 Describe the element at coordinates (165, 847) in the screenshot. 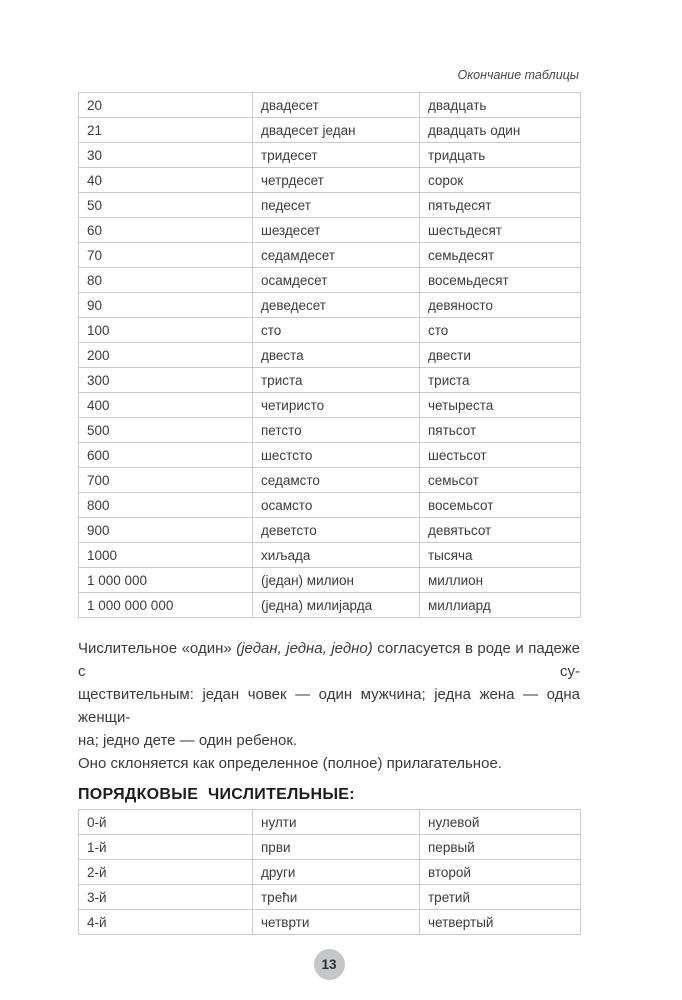

I see `ordinal-value-cell: 1-й` at that location.